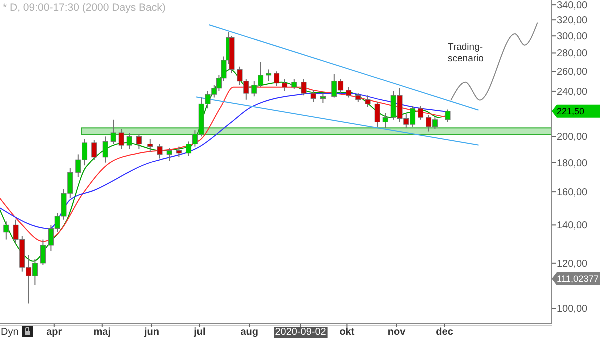  I want to click on y-tick-label: 120,00, so click(572, 264).